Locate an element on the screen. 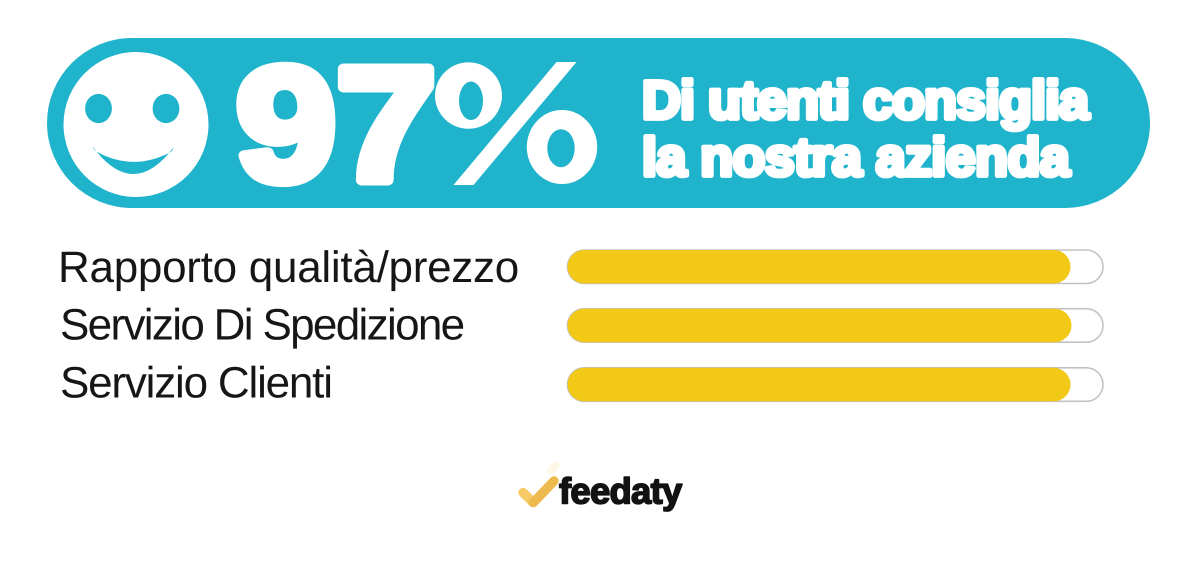 This screenshot has width=1200, height=587. svg-text: 97 is located at coordinates (336, 123).